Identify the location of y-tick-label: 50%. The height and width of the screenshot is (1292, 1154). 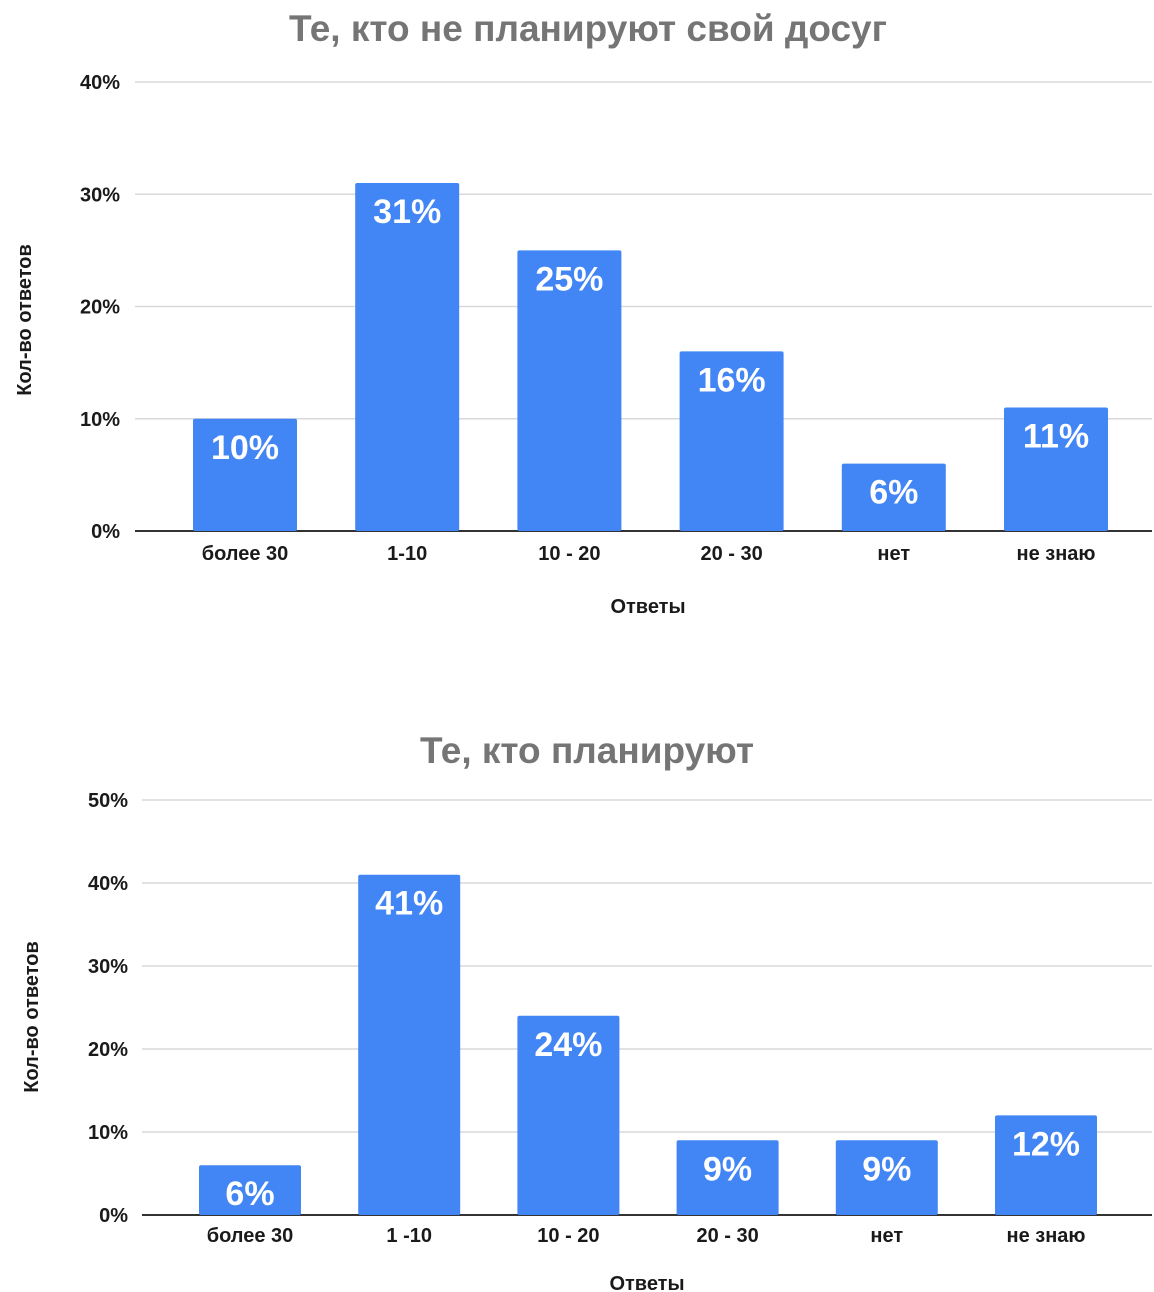
(108, 801).